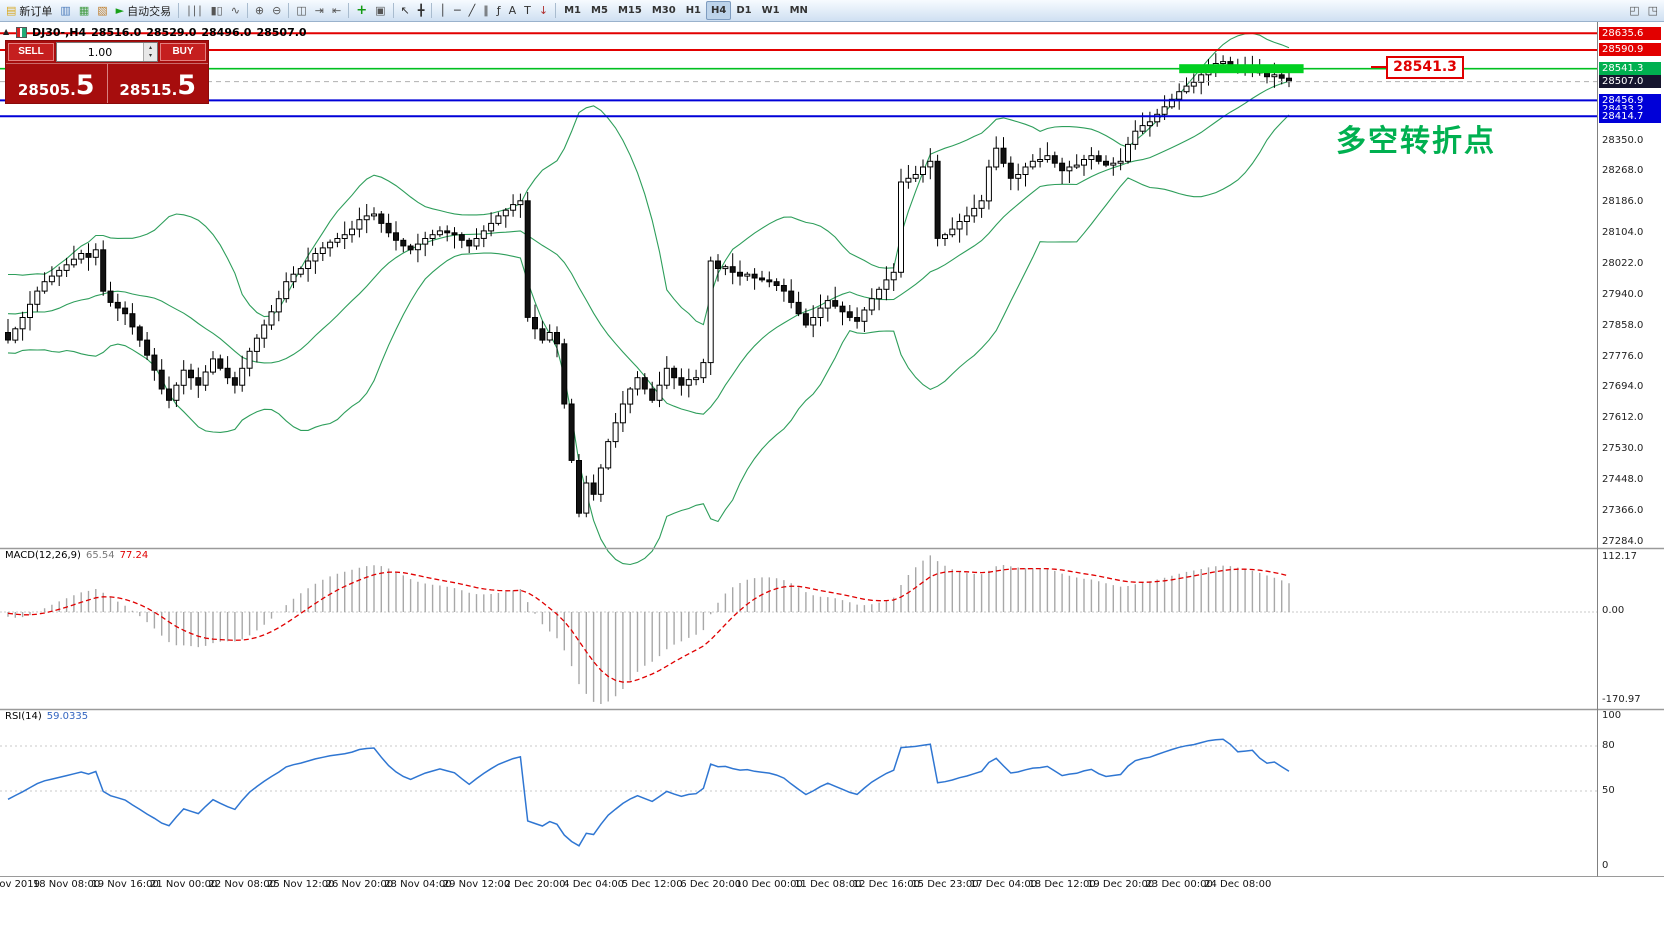 This screenshot has height=945, width=1664. I want to click on timeframe-m30-button: M30, so click(664, 10).